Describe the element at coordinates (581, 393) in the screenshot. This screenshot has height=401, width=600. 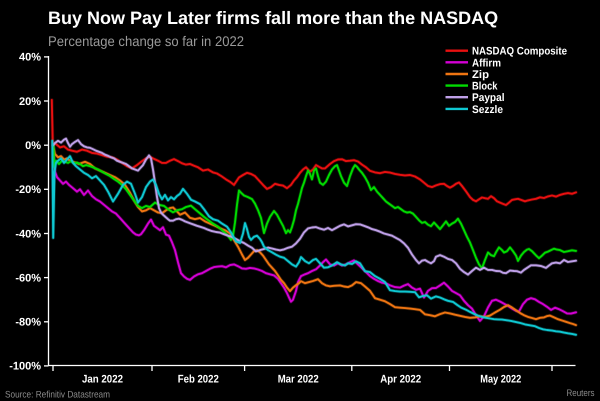
I see `svg-text: Reuters` at that location.